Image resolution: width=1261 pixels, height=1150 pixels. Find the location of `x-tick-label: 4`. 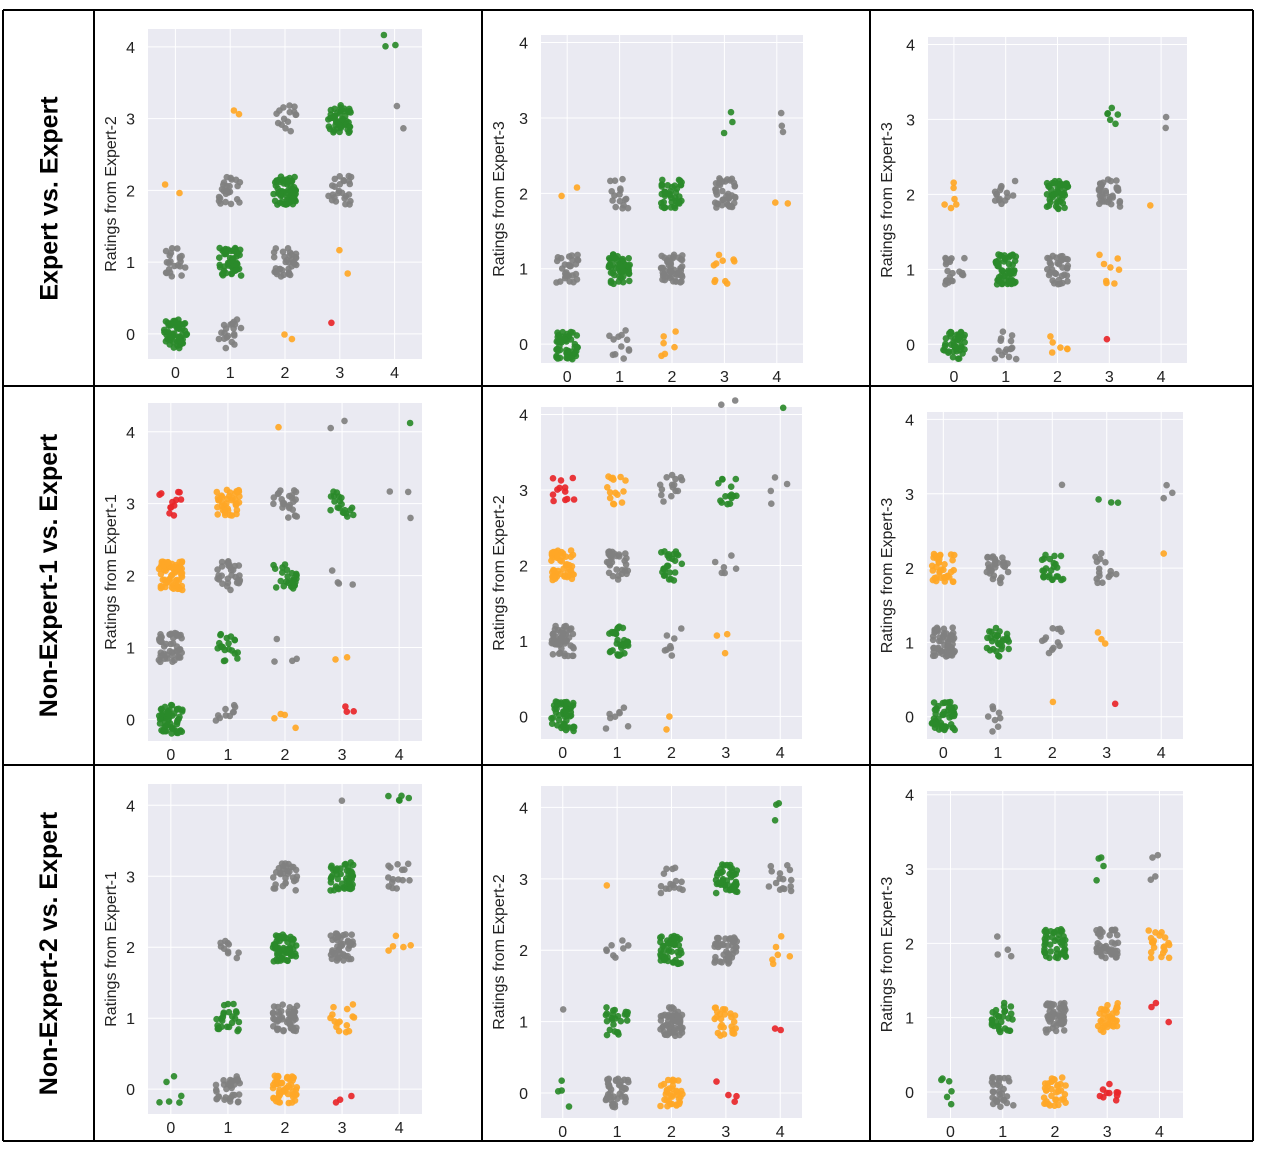

x-tick-label: 4 is located at coordinates (1161, 753).